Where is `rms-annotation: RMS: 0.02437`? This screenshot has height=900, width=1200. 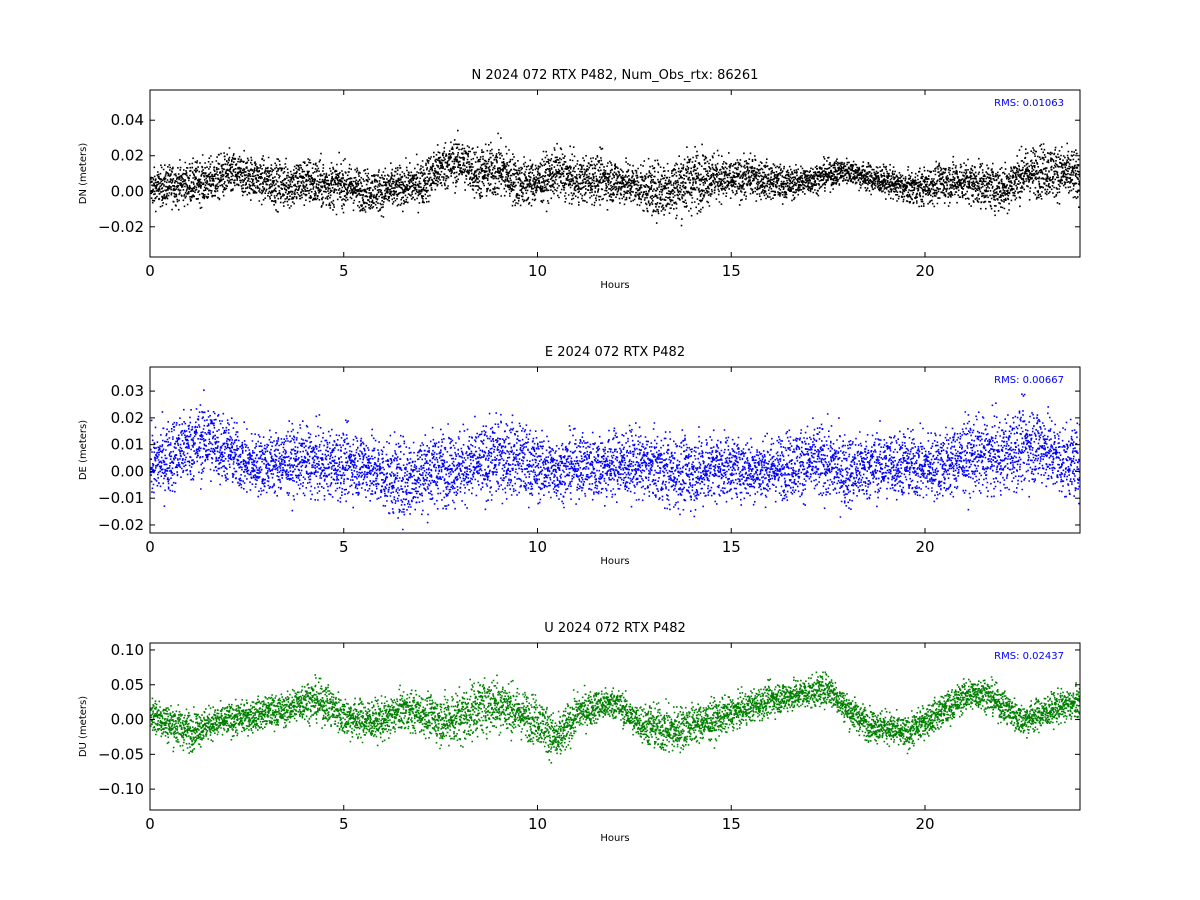 rms-annotation: RMS: 0.02437 is located at coordinates (1029, 656).